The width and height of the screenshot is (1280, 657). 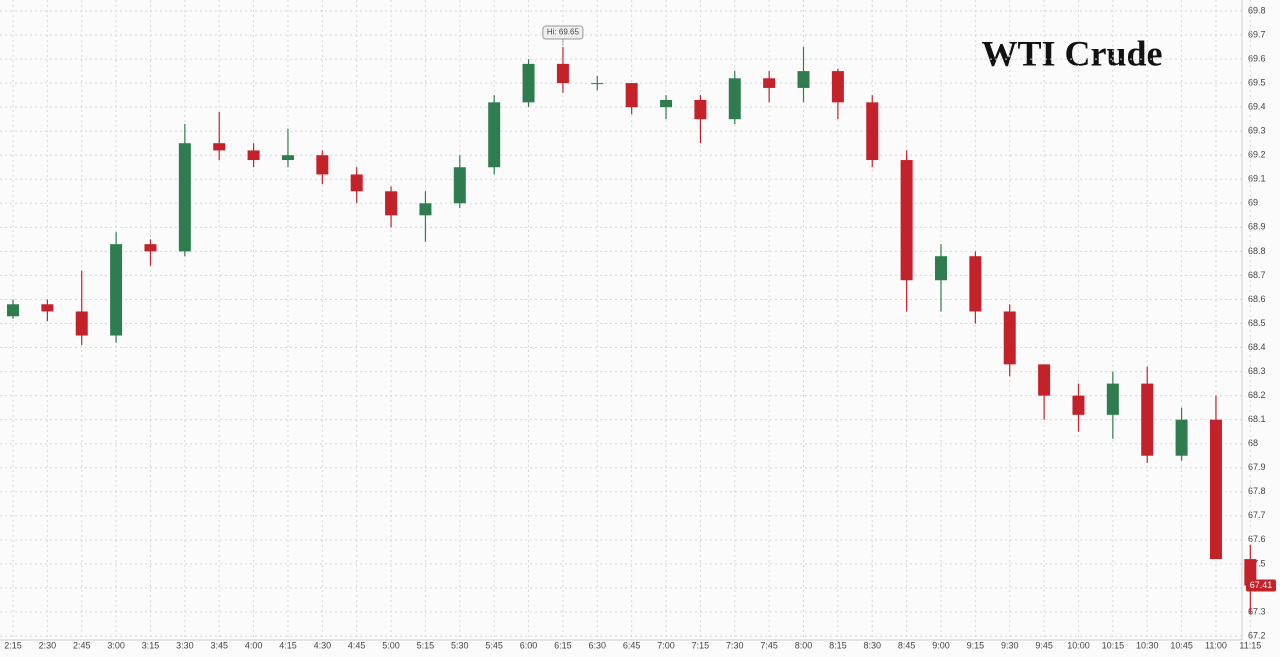 What do you see at coordinates (1257, 371) in the screenshot?
I see `y-tick-label: 68.3` at bounding box center [1257, 371].